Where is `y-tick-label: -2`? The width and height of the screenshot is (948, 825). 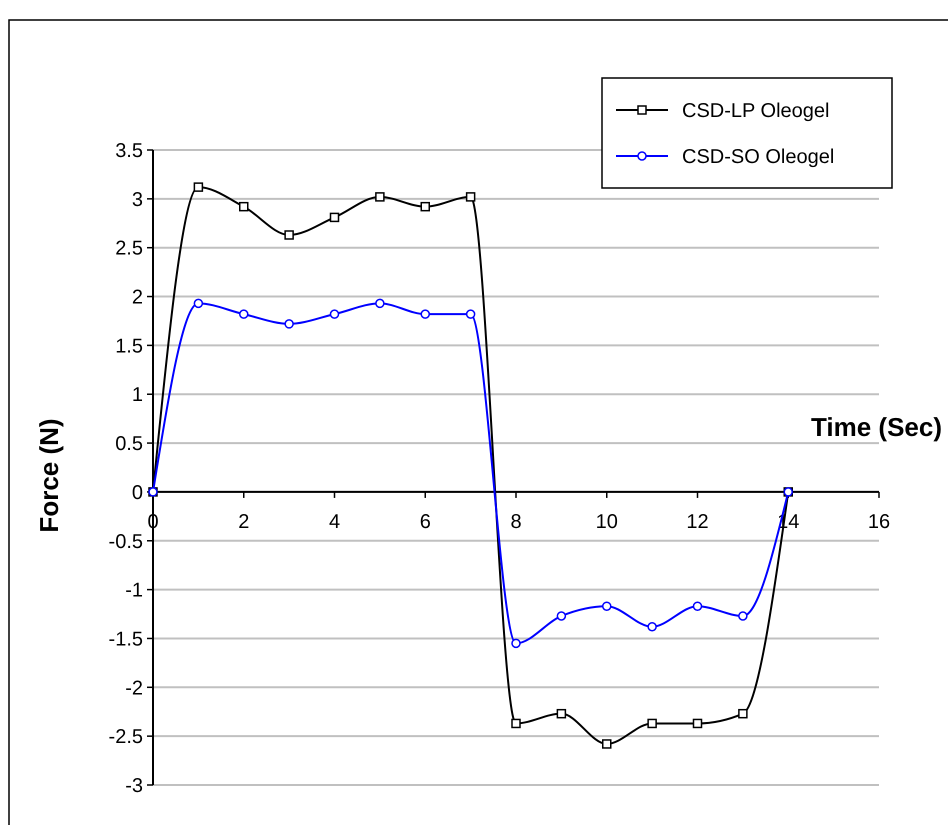 y-tick-label: -2 is located at coordinates (134, 688).